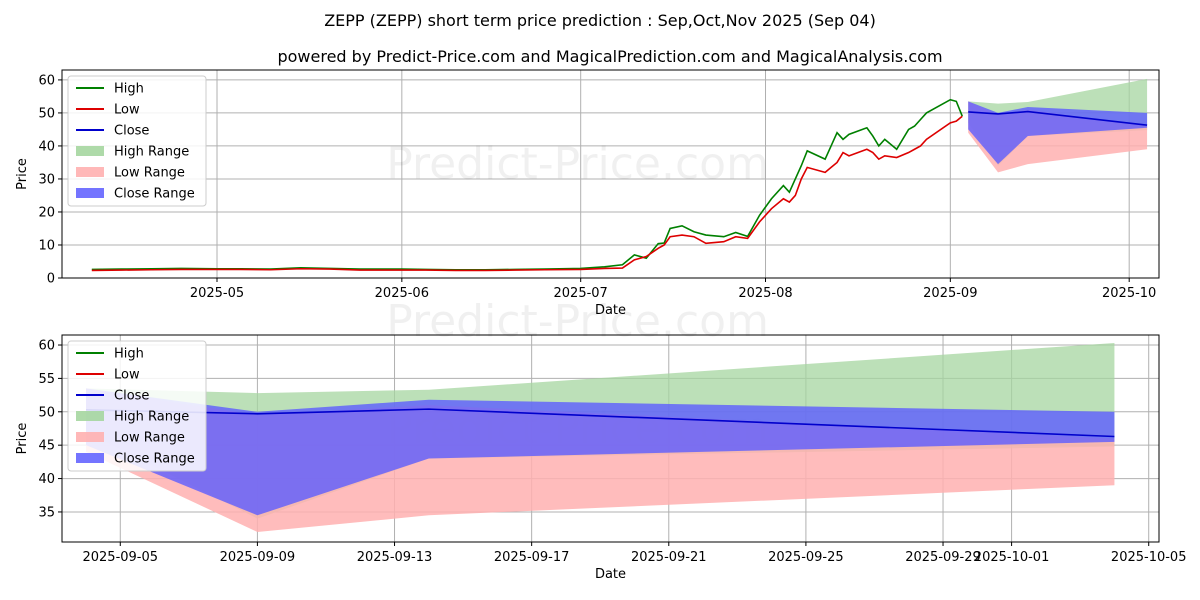 The width and height of the screenshot is (1200, 600). What do you see at coordinates (217, 293) in the screenshot?
I see `x-tick-label: 2025-05` at bounding box center [217, 293].